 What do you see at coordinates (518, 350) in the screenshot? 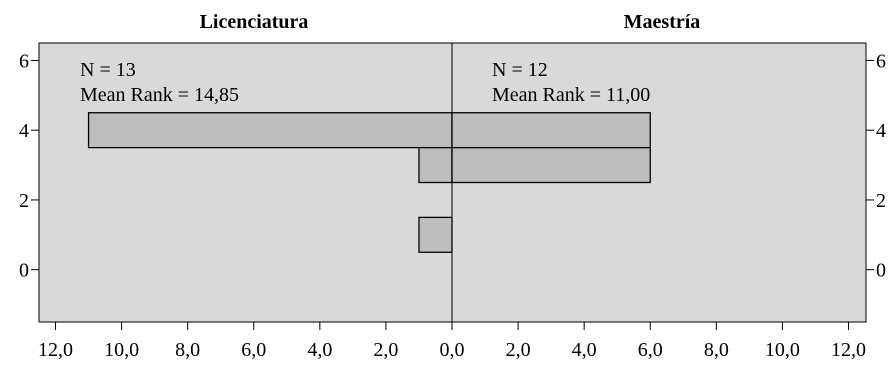
I see `x-tick-label-right: 2,0` at bounding box center [518, 350].